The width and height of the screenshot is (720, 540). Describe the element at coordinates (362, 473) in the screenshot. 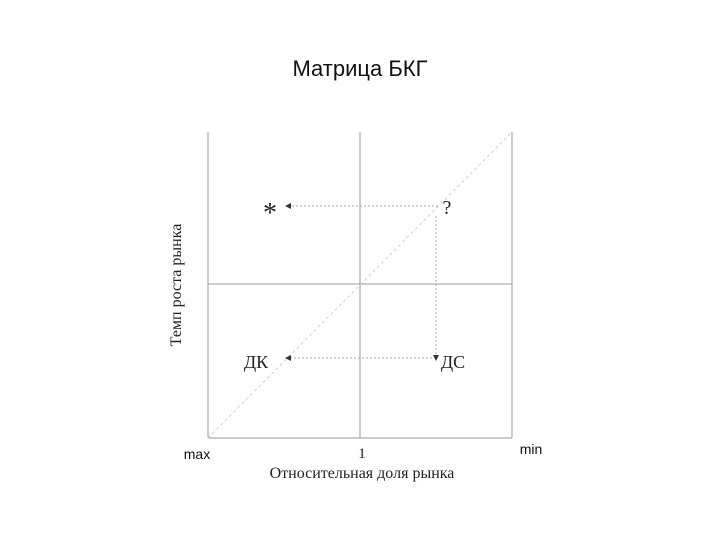

I see `x-axis-label: Относительная доля рынка` at that location.